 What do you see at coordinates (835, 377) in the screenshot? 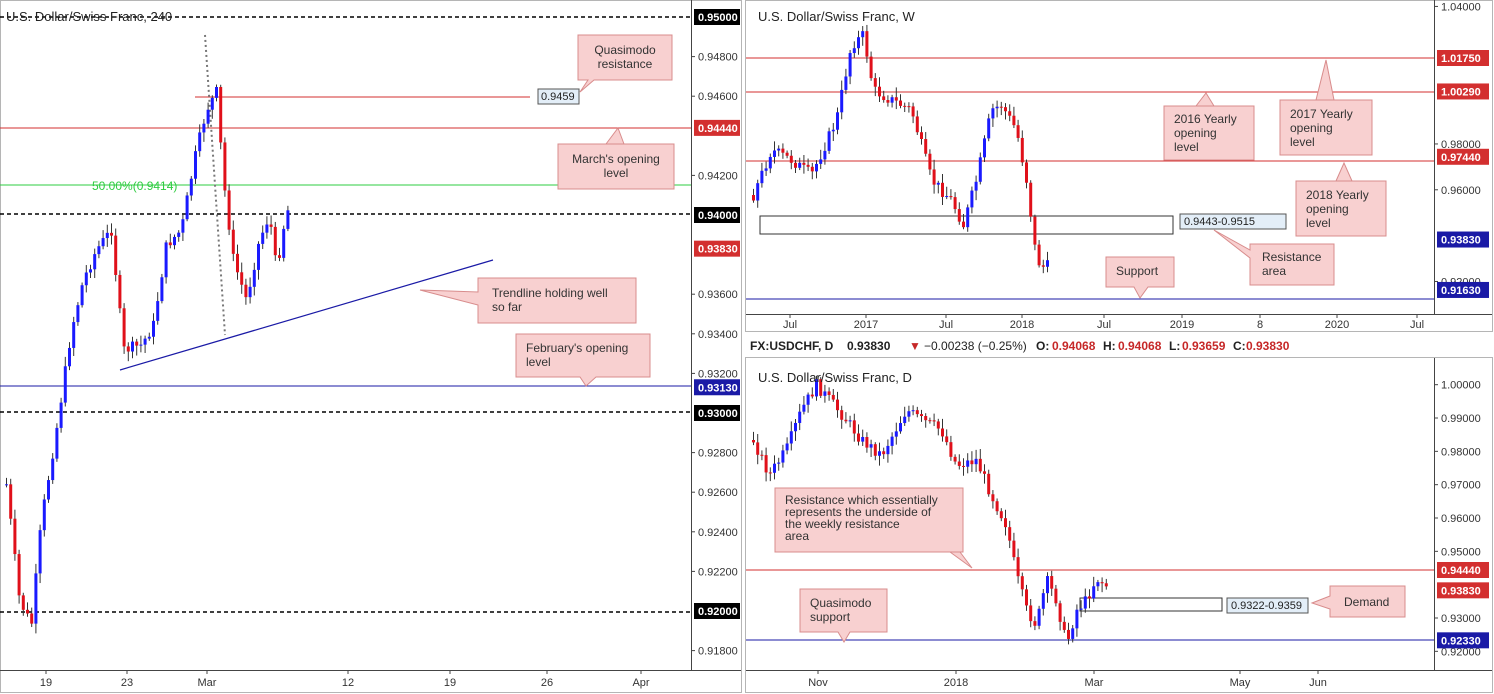
I see `p3-title: U.S. Dollar/Swiss Franc, D` at bounding box center [835, 377].